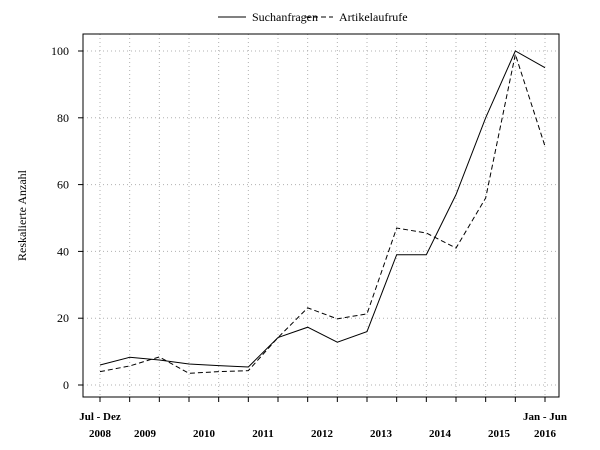 The image size is (600, 450). What do you see at coordinates (145, 434) in the screenshot?
I see `x-period-label-1: 2009` at bounding box center [145, 434].